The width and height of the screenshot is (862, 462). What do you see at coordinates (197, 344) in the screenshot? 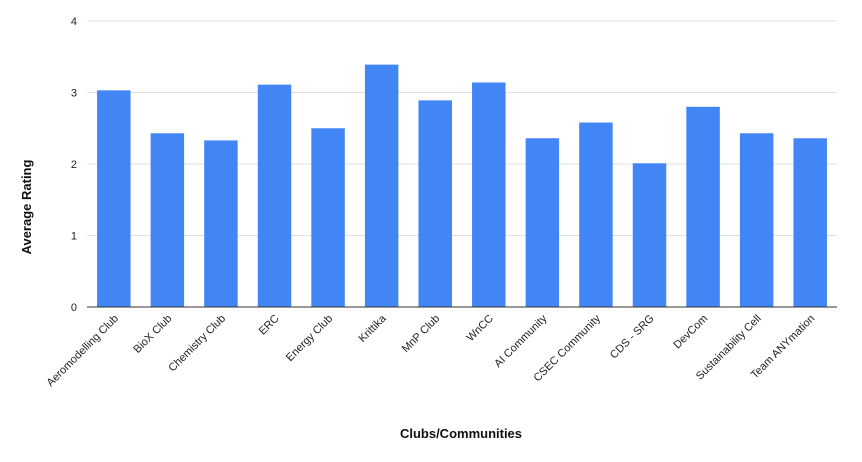
I see `x-tick-label: Chemistry Club` at bounding box center [197, 344].